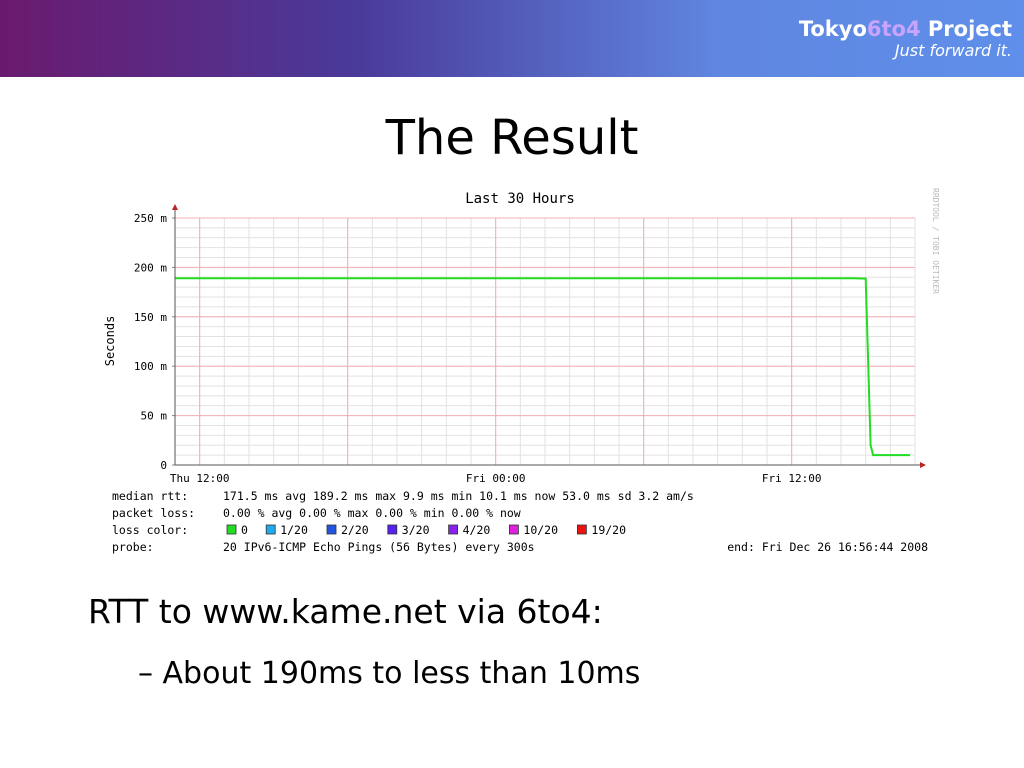 The height and width of the screenshot is (768, 1024). Describe the element at coordinates (389, 673) in the screenshot. I see `bullet-rtt-summary: – About 190ms to less than 10ms` at that location.